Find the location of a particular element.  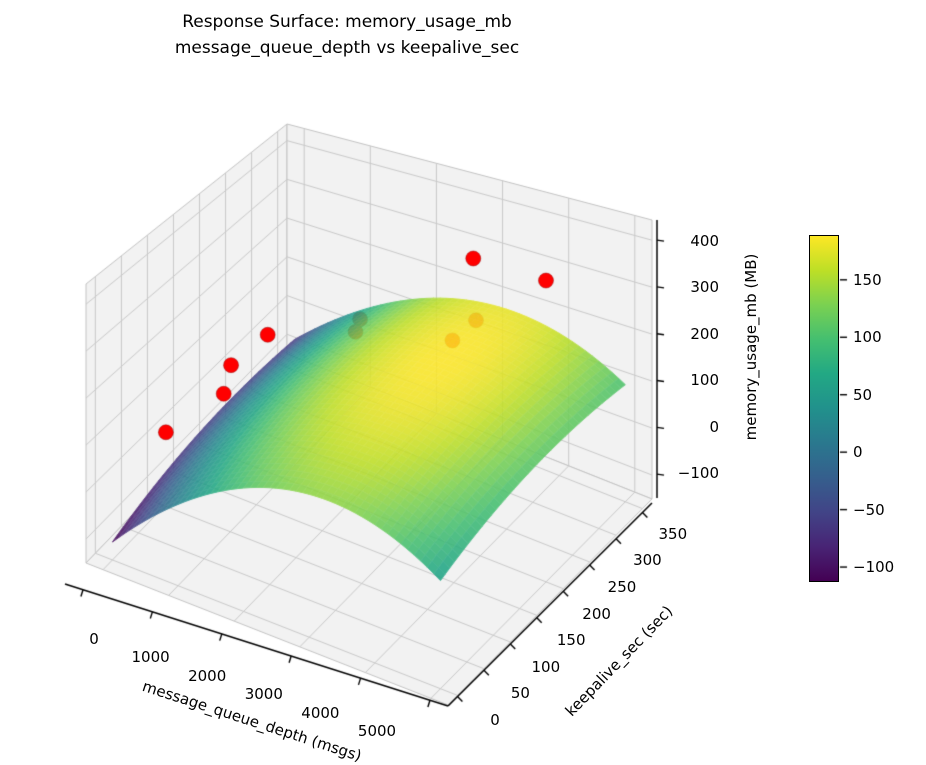

z-tick-label: 400 is located at coordinates (704, 241).